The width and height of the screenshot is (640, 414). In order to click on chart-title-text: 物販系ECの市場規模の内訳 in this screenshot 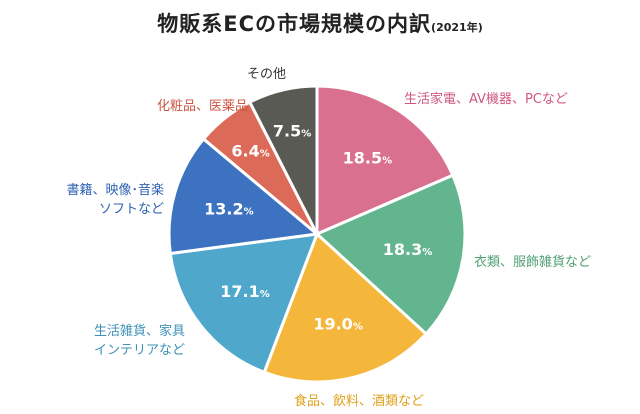, I will do `click(294, 24)`.